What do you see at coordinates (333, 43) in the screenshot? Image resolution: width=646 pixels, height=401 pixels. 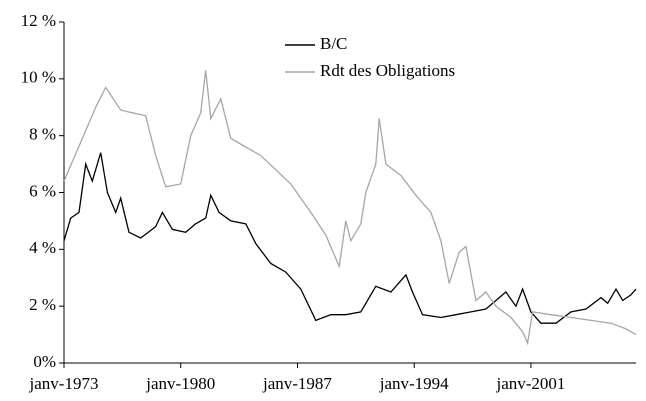 I see `legend-label: B/C` at bounding box center [333, 43].